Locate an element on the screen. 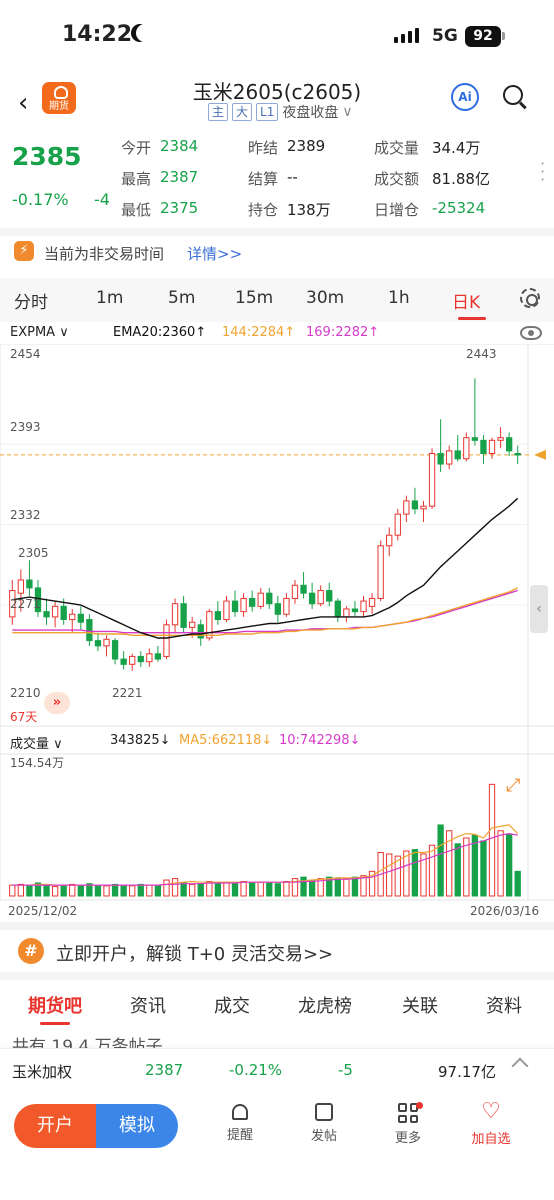  tab-news: 资讯 is located at coordinates (148, 1006).